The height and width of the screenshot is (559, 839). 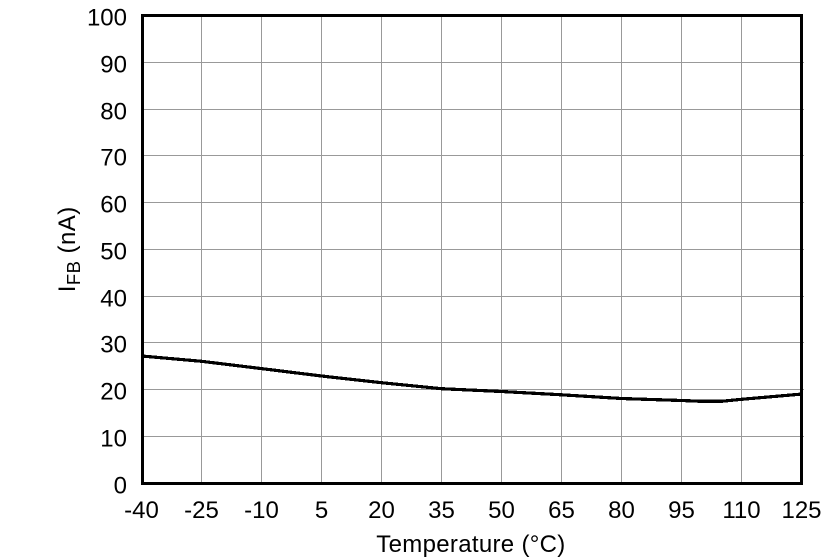 I want to click on svg-text: -40, so click(x=141, y=510).